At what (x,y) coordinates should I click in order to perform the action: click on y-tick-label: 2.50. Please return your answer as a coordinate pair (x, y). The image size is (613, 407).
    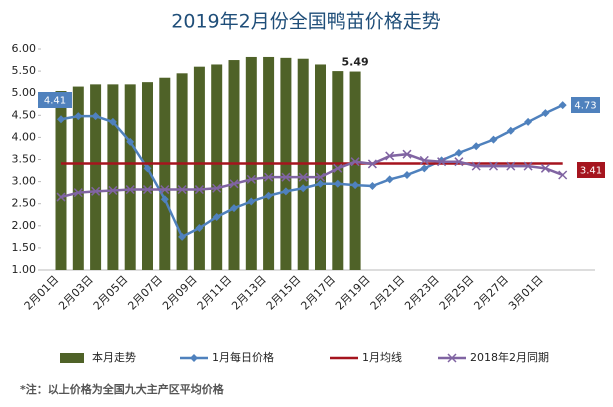
    Looking at the image, I should click on (24, 203).